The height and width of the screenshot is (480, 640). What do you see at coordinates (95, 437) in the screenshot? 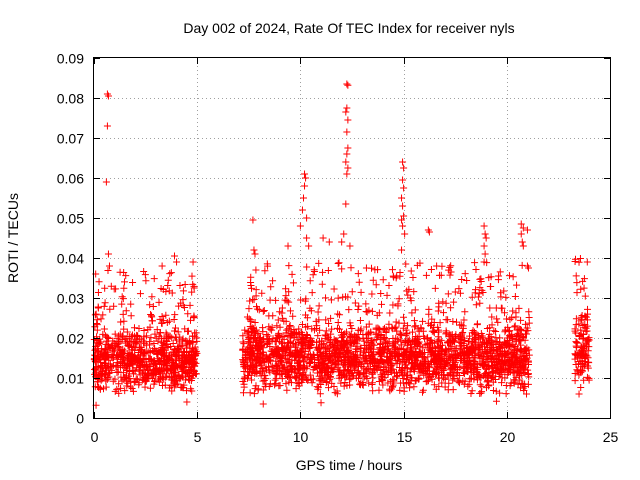
I see `x-tick-label: 0` at bounding box center [95, 437].